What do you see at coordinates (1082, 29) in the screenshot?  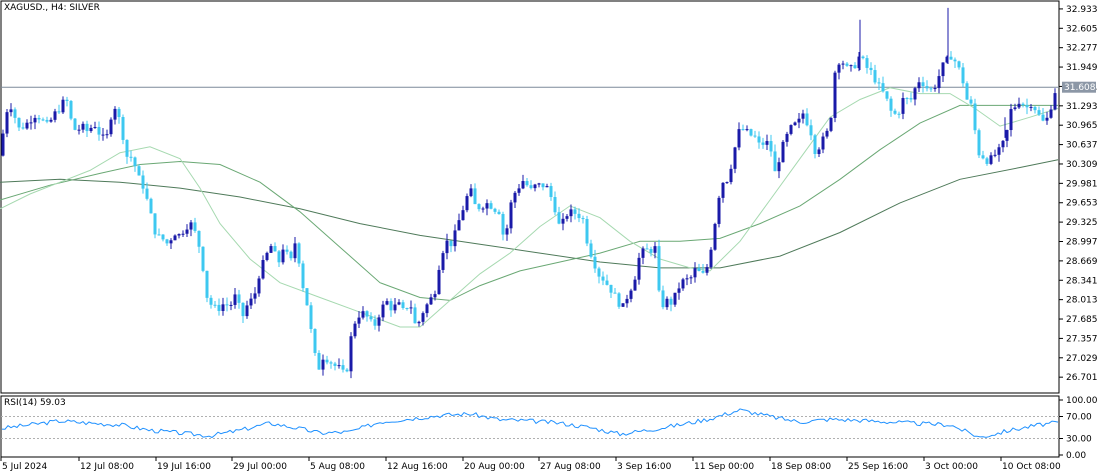 I see `price-tick-label: 32.605` at bounding box center [1082, 29].